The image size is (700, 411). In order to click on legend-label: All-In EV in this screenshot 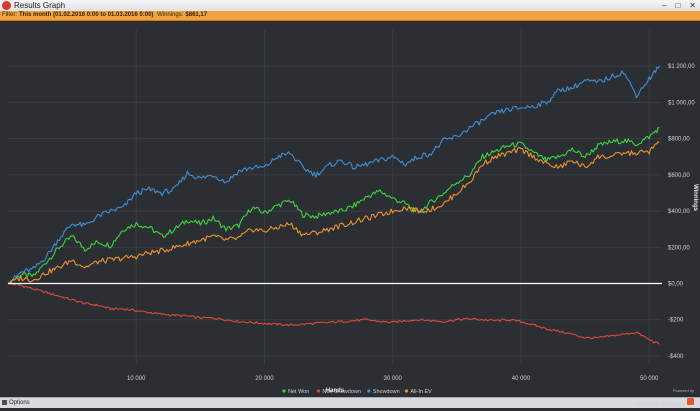, I will do `click(421, 392)`.